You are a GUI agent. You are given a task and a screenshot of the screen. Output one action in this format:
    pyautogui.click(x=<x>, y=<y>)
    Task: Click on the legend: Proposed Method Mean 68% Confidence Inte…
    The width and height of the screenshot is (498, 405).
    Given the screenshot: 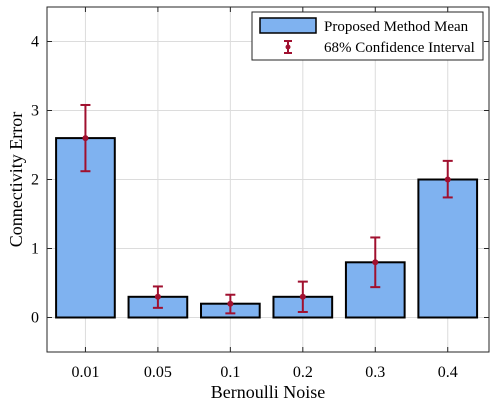 What is the action you would take?
    pyautogui.click(x=367, y=36)
    